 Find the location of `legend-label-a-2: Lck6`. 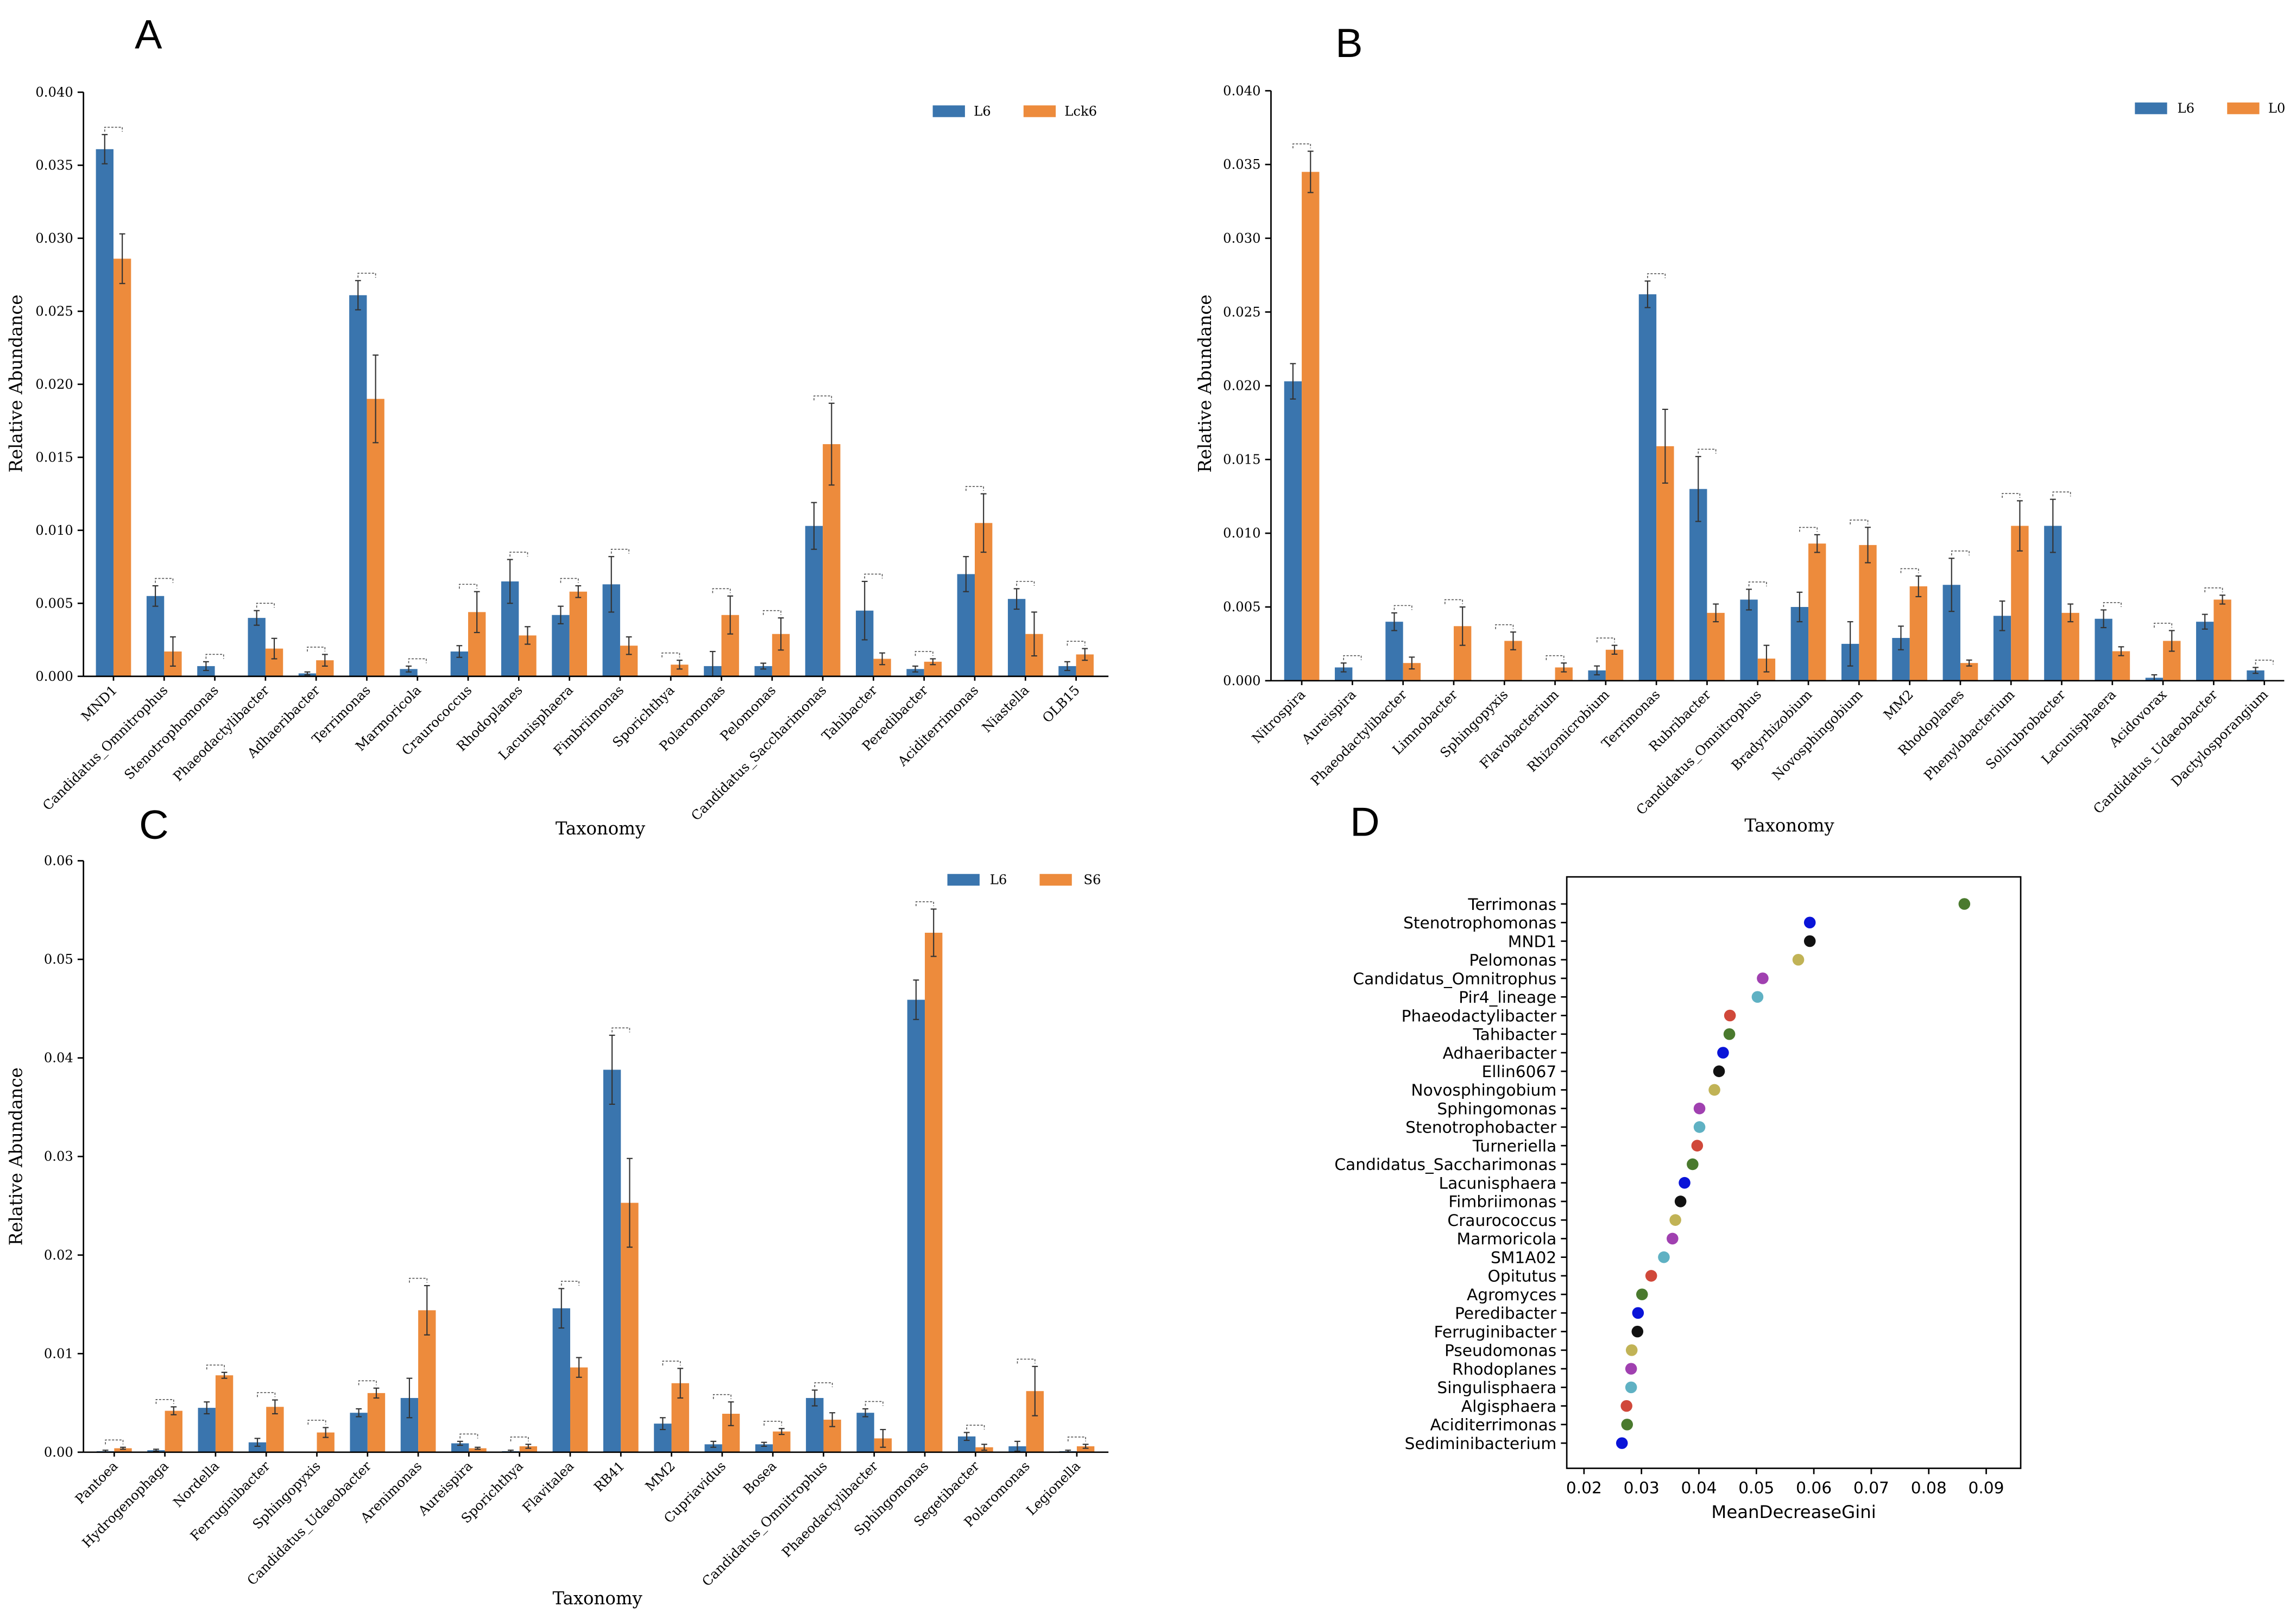

legend-label-a-2: Lck6 is located at coordinates (1080, 111).